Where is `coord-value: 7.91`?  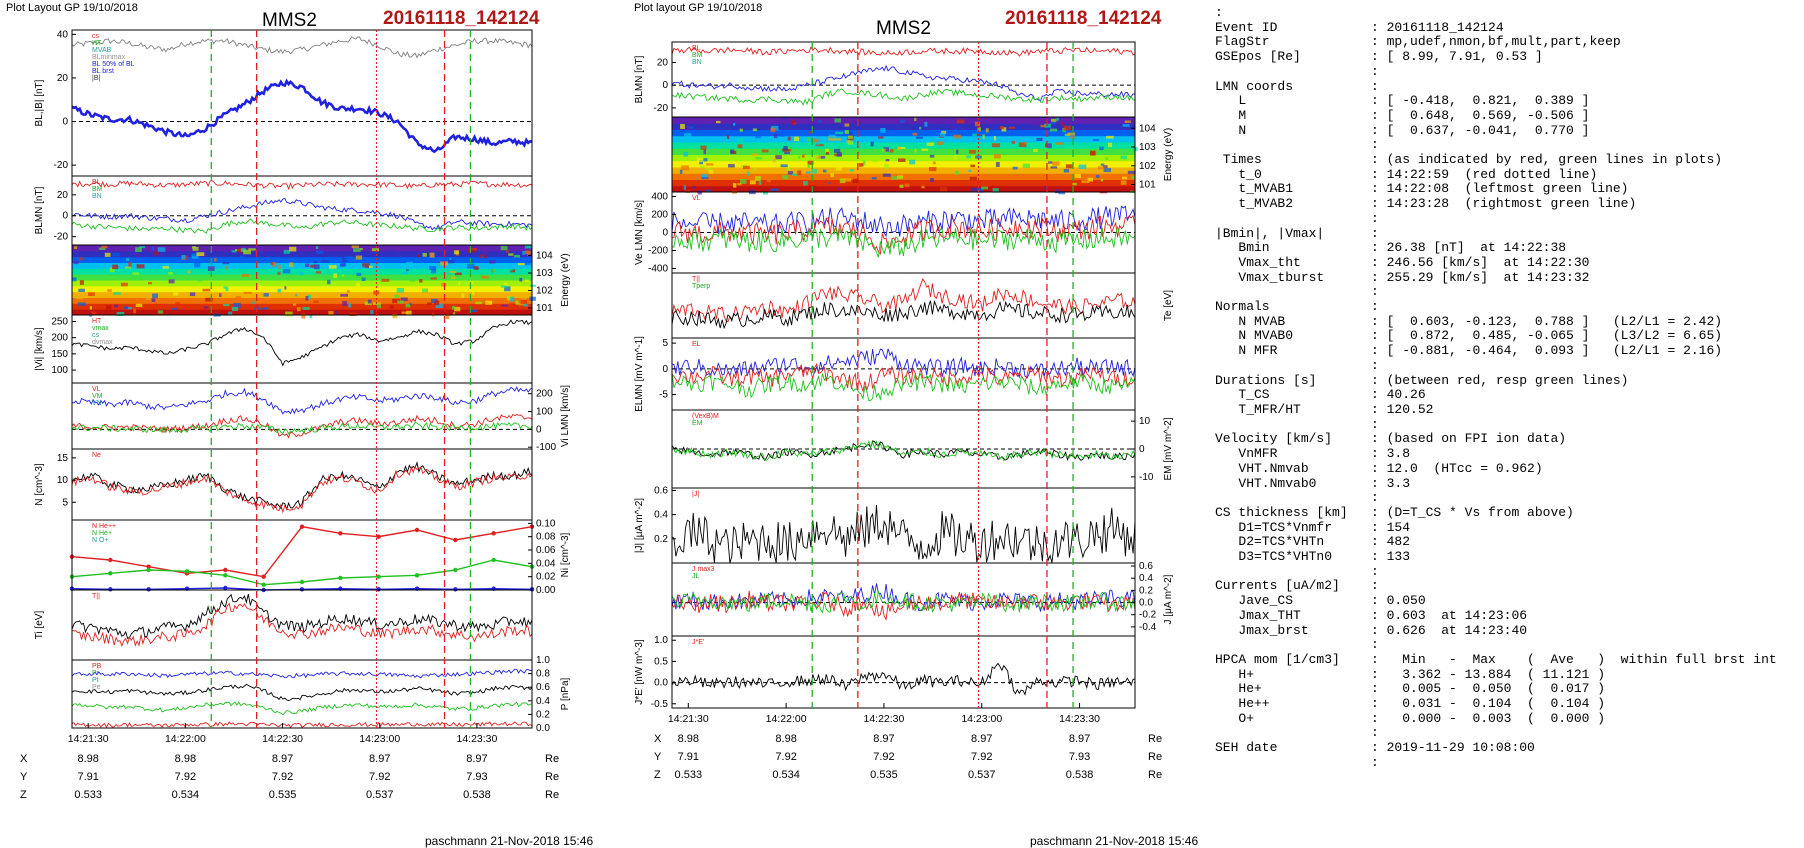
coord-value: 7.91 is located at coordinates (688, 757).